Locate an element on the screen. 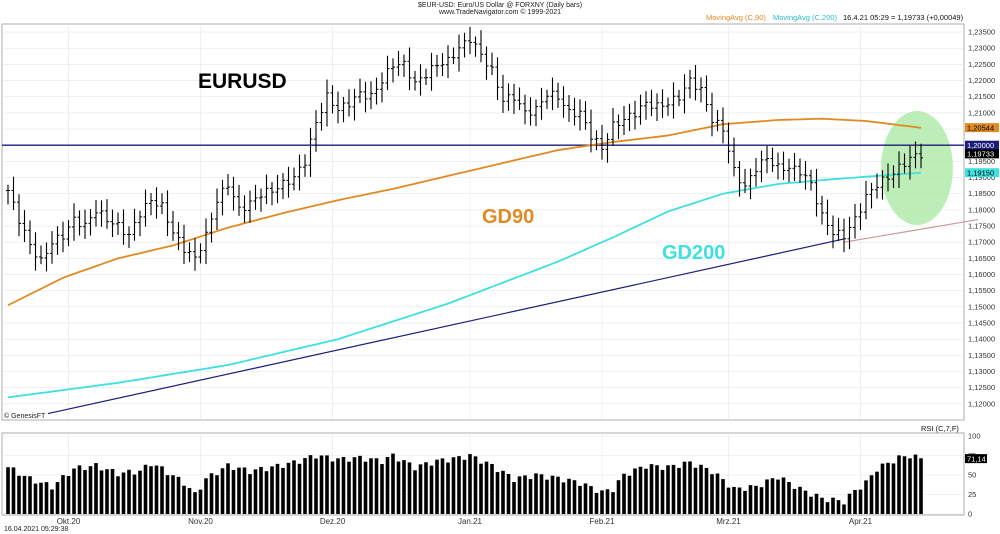  highlight-ellipse is located at coordinates (917, 168).